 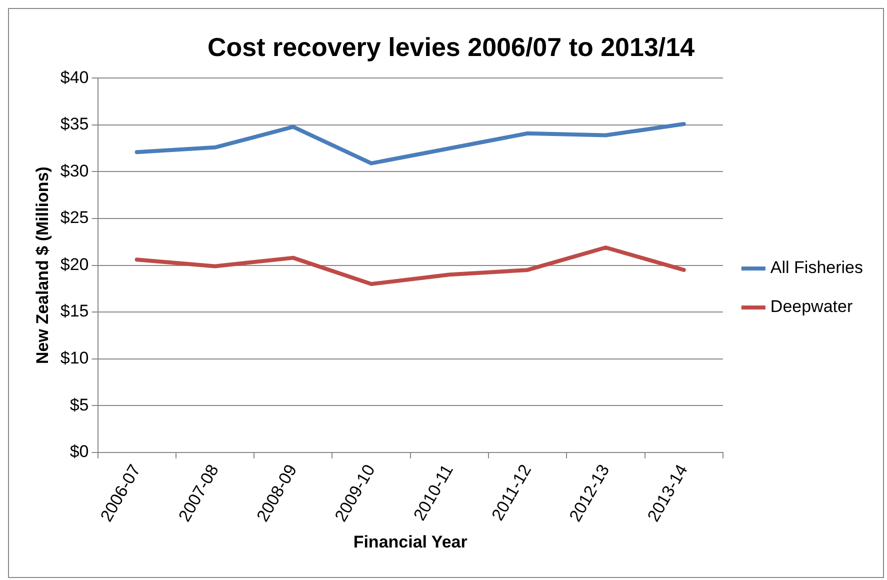 What do you see at coordinates (74, 77) in the screenshot?
I see `y-tick-label: $40` at bounding box center [74, 77].